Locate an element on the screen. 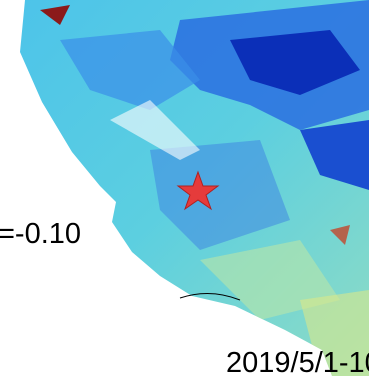  star-marker is located at coordinates (198, 190).